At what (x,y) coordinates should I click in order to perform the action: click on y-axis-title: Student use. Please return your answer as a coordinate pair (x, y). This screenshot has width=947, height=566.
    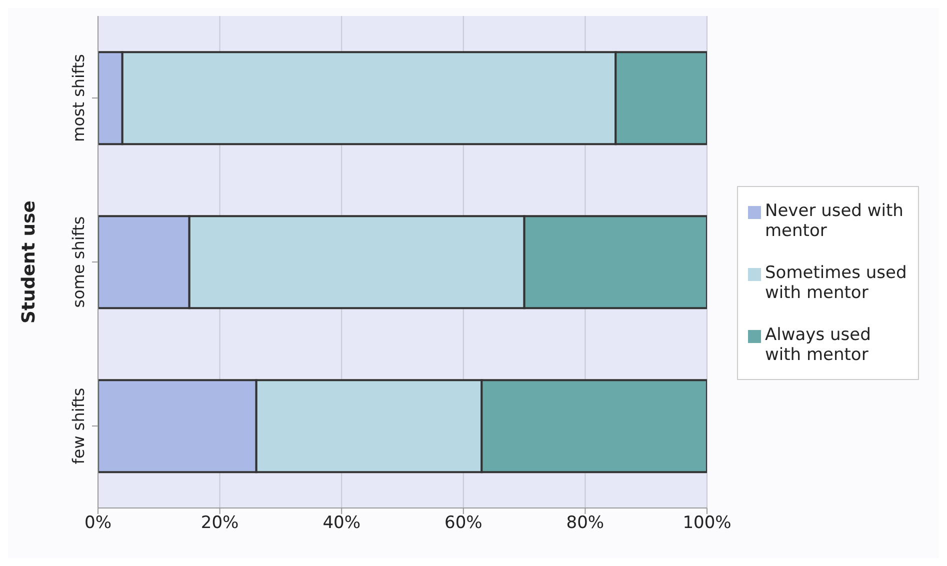
    Looking at the image, I should click on (29, 262).